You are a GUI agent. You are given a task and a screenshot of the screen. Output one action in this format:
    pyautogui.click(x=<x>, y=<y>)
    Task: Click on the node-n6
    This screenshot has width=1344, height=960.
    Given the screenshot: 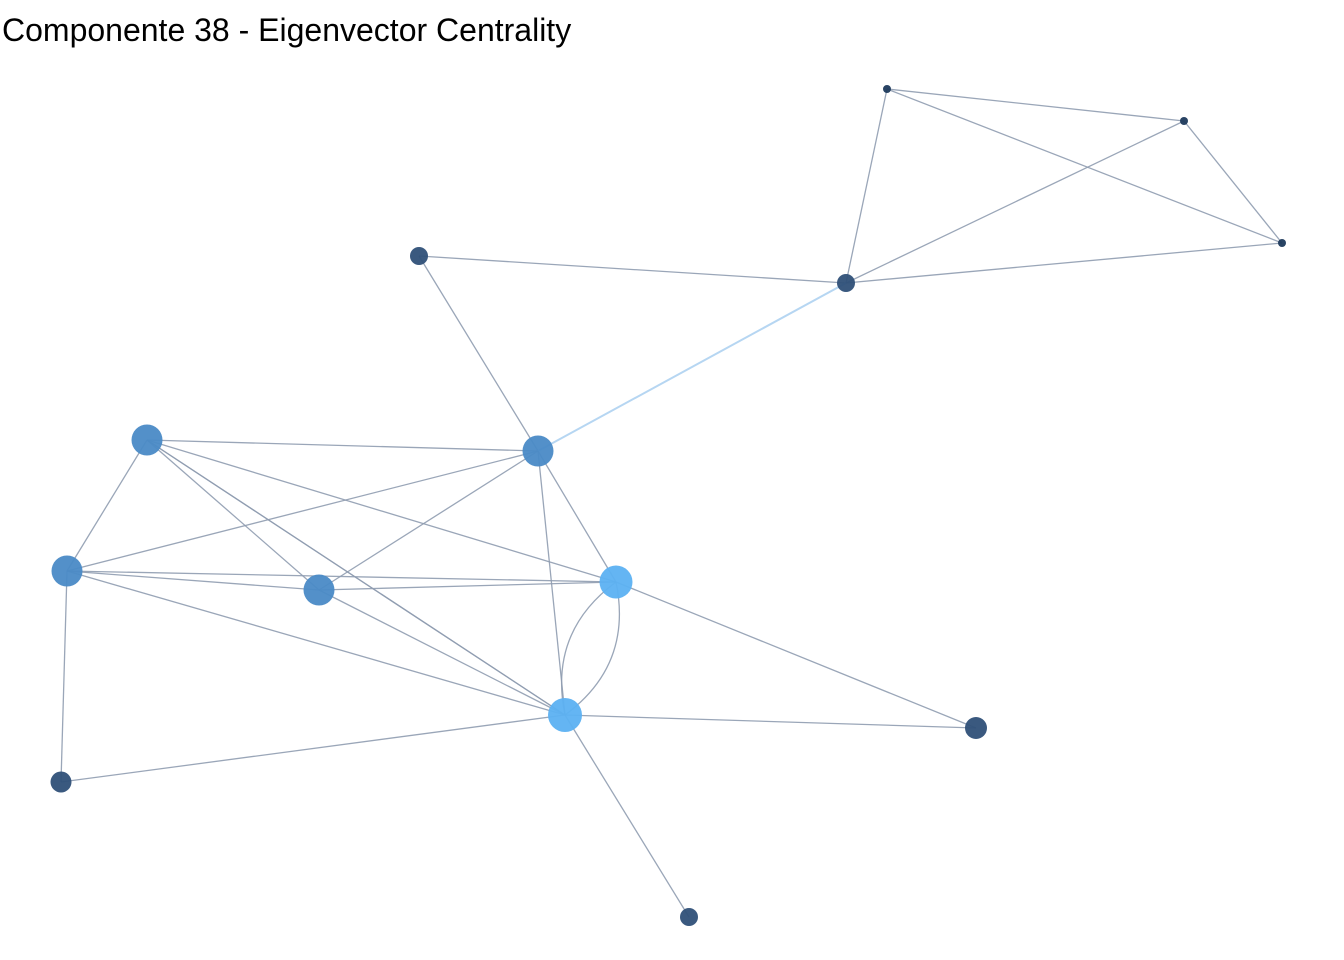 What is the action you would take?
    pyautogui.click(x=538, y=451)
    